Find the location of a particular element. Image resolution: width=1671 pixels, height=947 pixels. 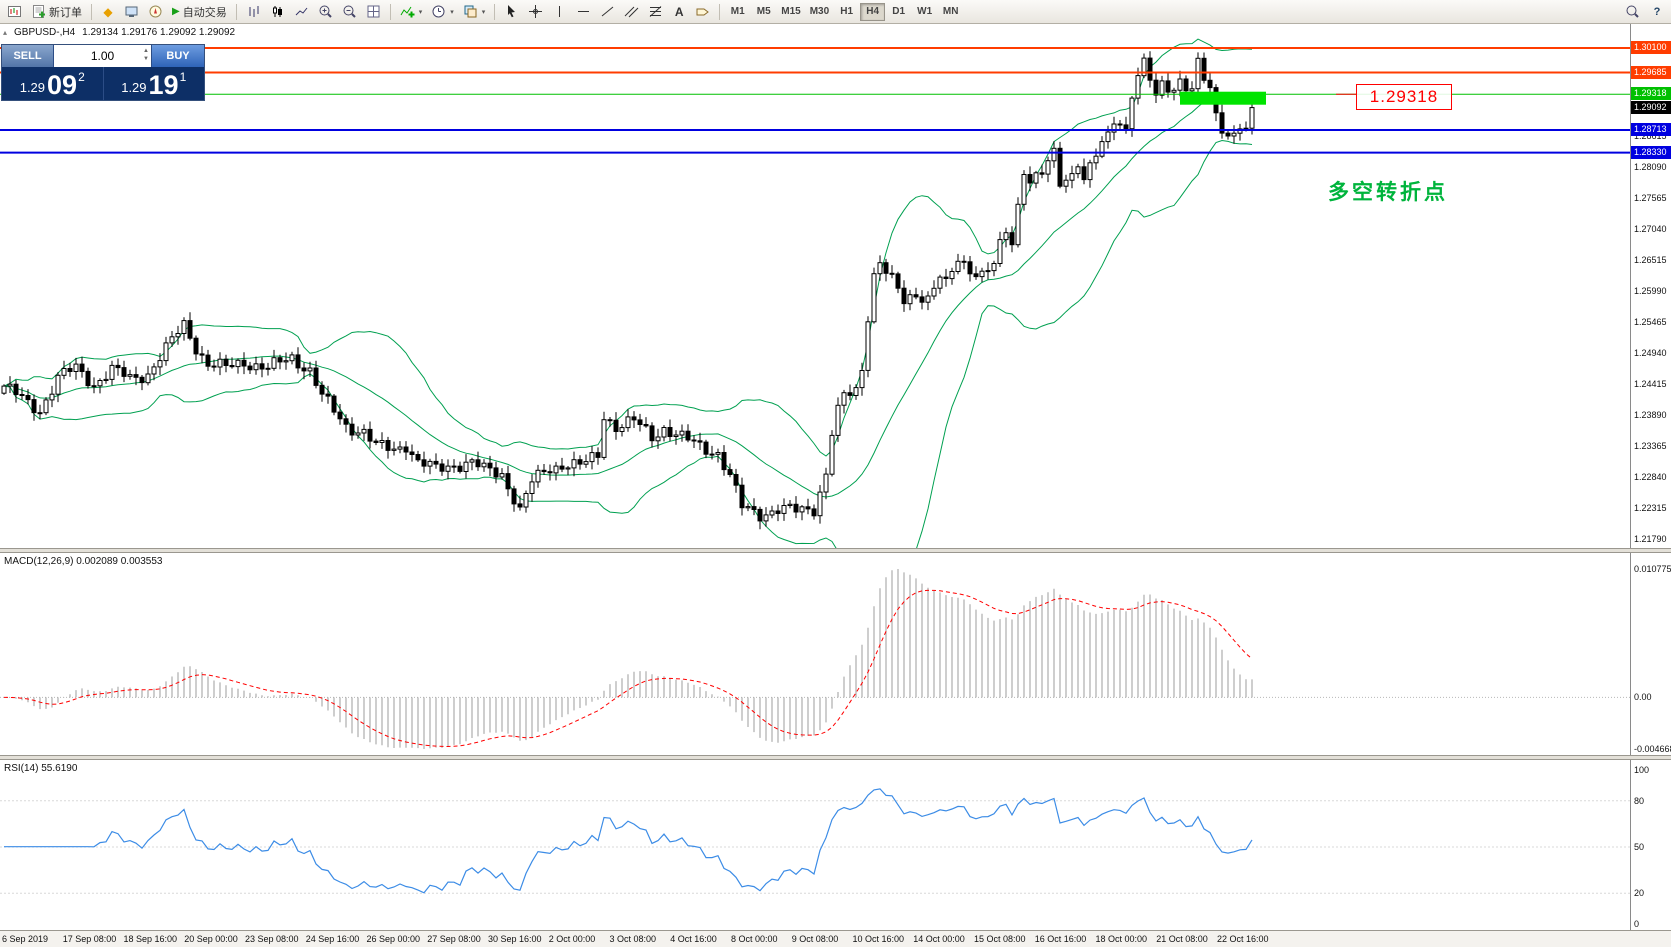

zoom-in-icon is located at coordinates (325, 11).